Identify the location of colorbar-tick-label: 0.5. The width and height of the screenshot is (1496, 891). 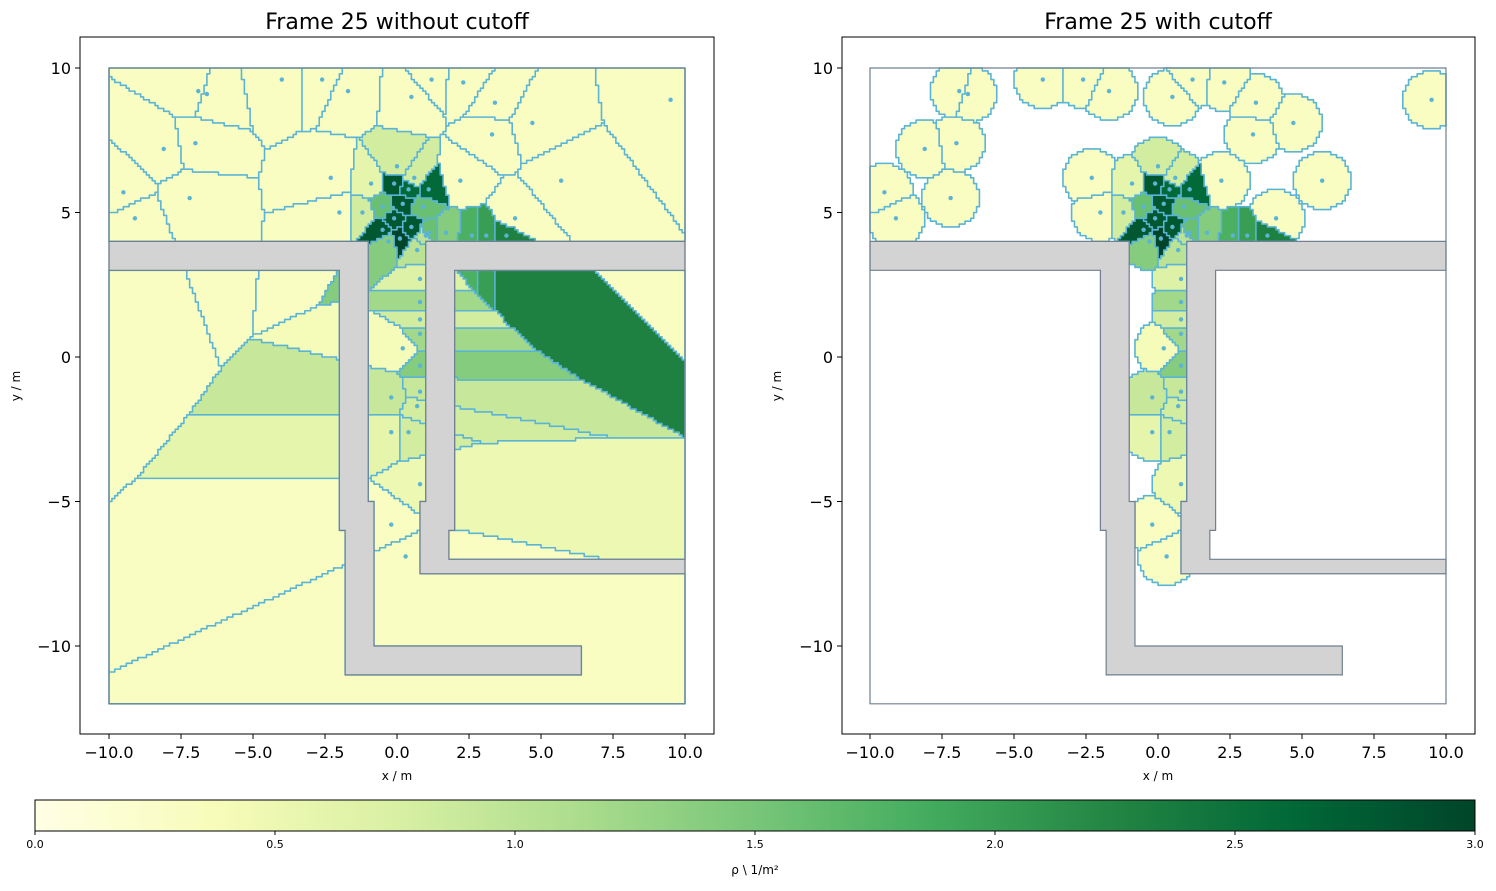
(275, 844).